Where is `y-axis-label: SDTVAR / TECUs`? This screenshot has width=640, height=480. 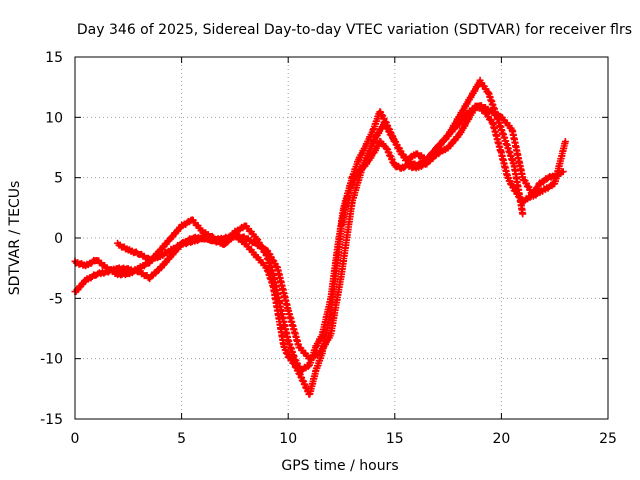
y-axis-label: SDTVAR / TECUs is located at coordinates (15, 238).